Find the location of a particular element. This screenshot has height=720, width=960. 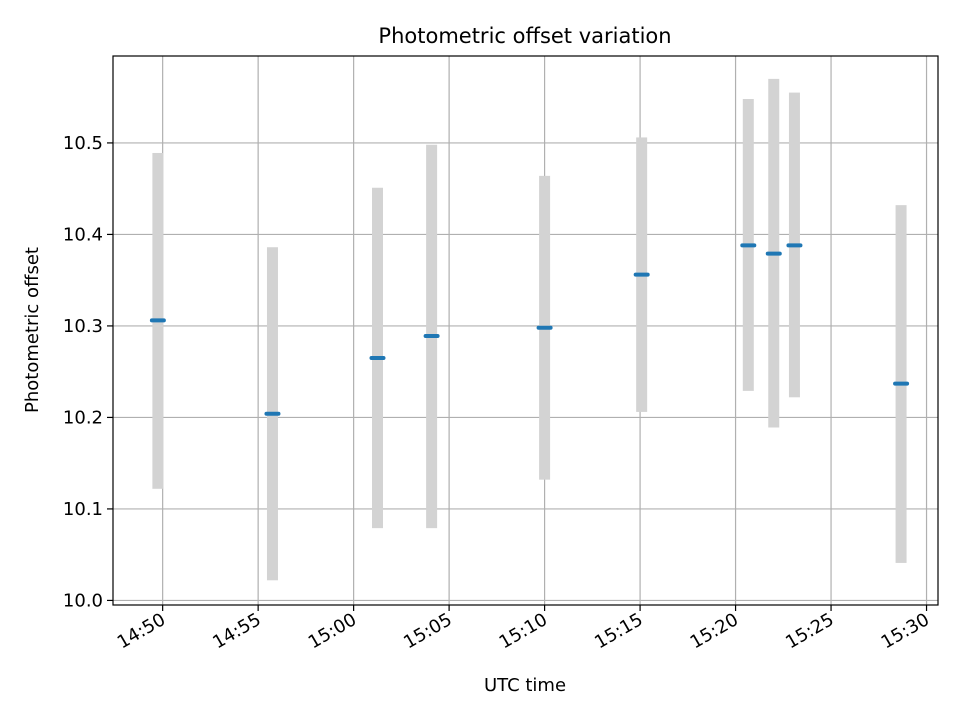

x-axis-label: UTC time is located at coordinates (525, 685).